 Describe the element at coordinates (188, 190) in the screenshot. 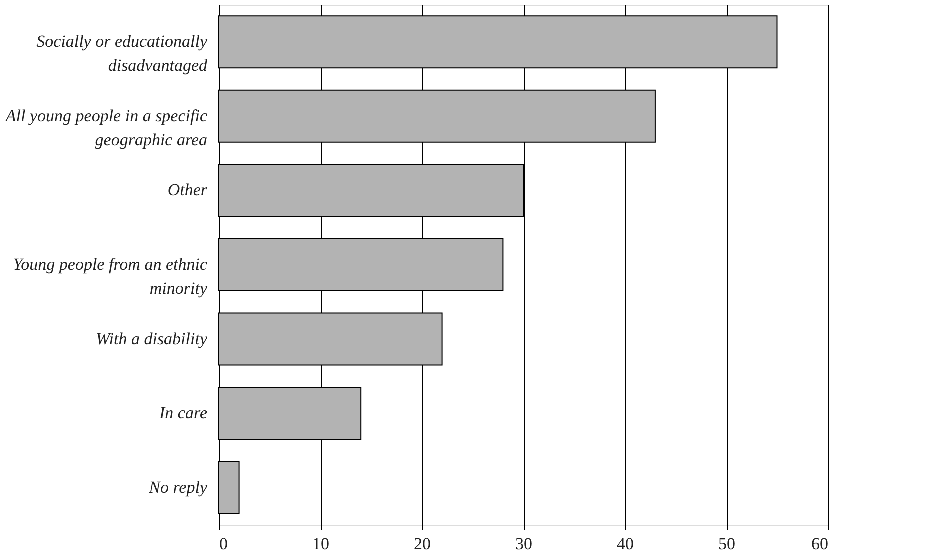

I see `y-tick-label: Other` at that location.